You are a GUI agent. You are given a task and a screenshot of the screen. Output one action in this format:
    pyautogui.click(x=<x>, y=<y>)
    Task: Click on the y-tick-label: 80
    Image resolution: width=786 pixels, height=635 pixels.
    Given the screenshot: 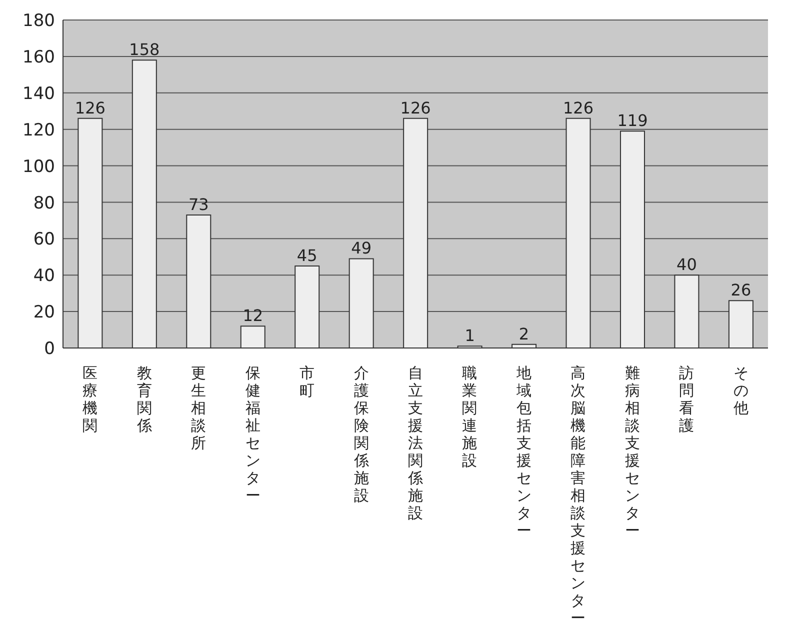 What is the action you would take?
    pyautogui.click(x=44, y=203)
    